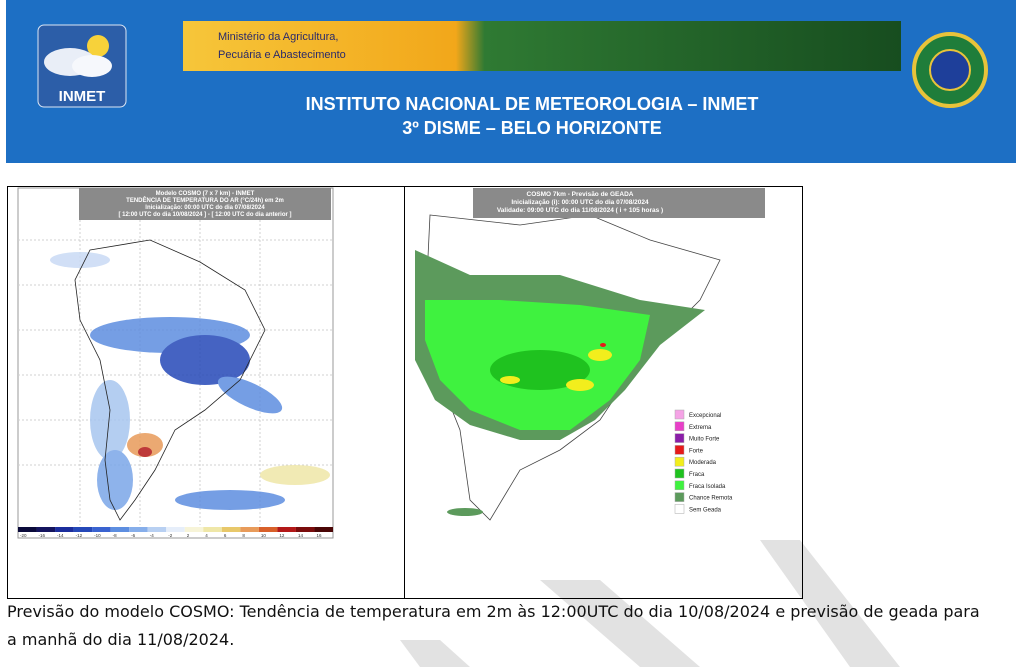  What do you see at coordinates (700, 428) in the screenshot?
I see `legend-label: Extrema` at bounding box center [700, 428].